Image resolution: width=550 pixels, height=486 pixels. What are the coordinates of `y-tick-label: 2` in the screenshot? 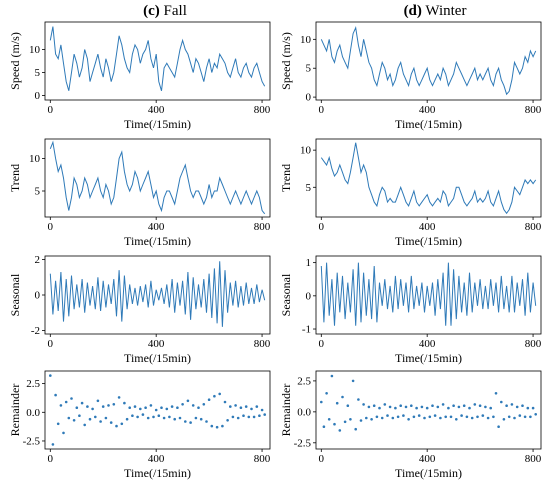 It's located at (38, 260).